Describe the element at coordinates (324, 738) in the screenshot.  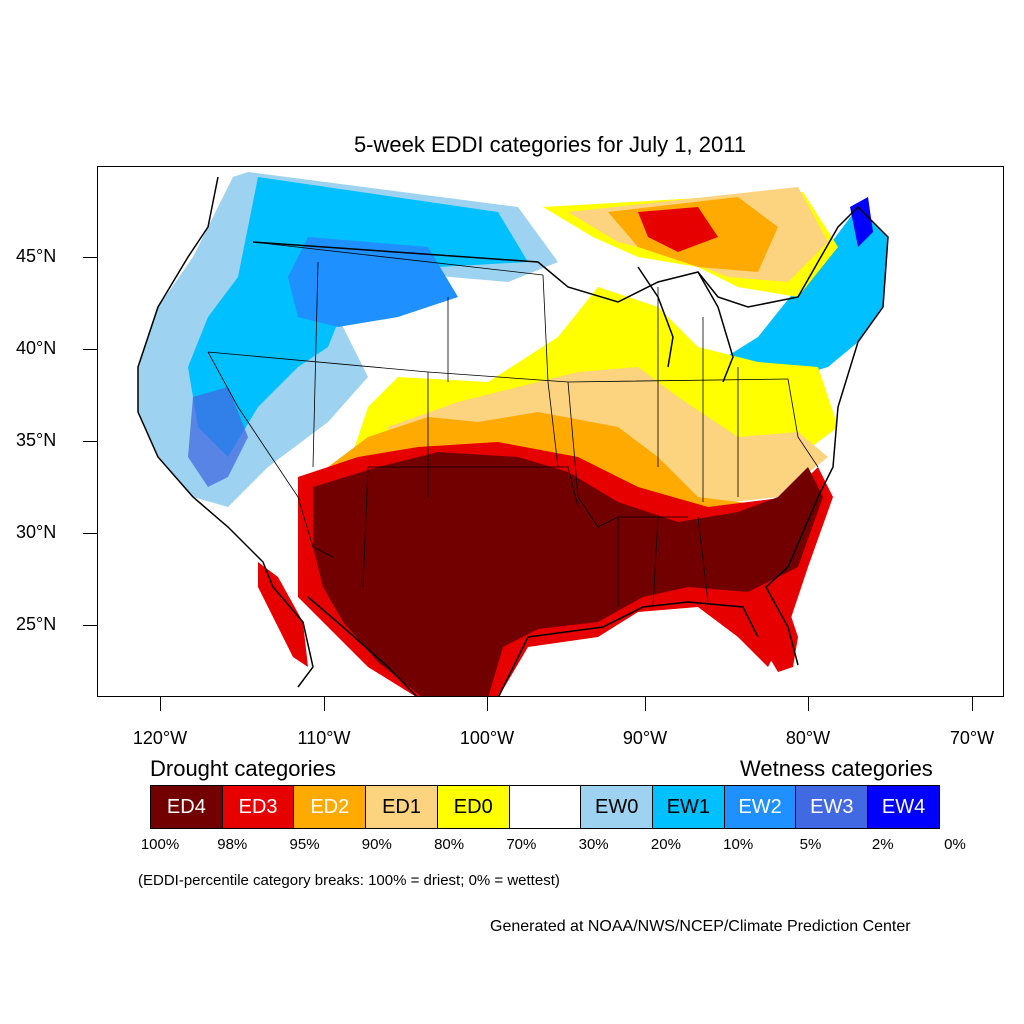
I see `lon-label-110w: 110°W` at that location.